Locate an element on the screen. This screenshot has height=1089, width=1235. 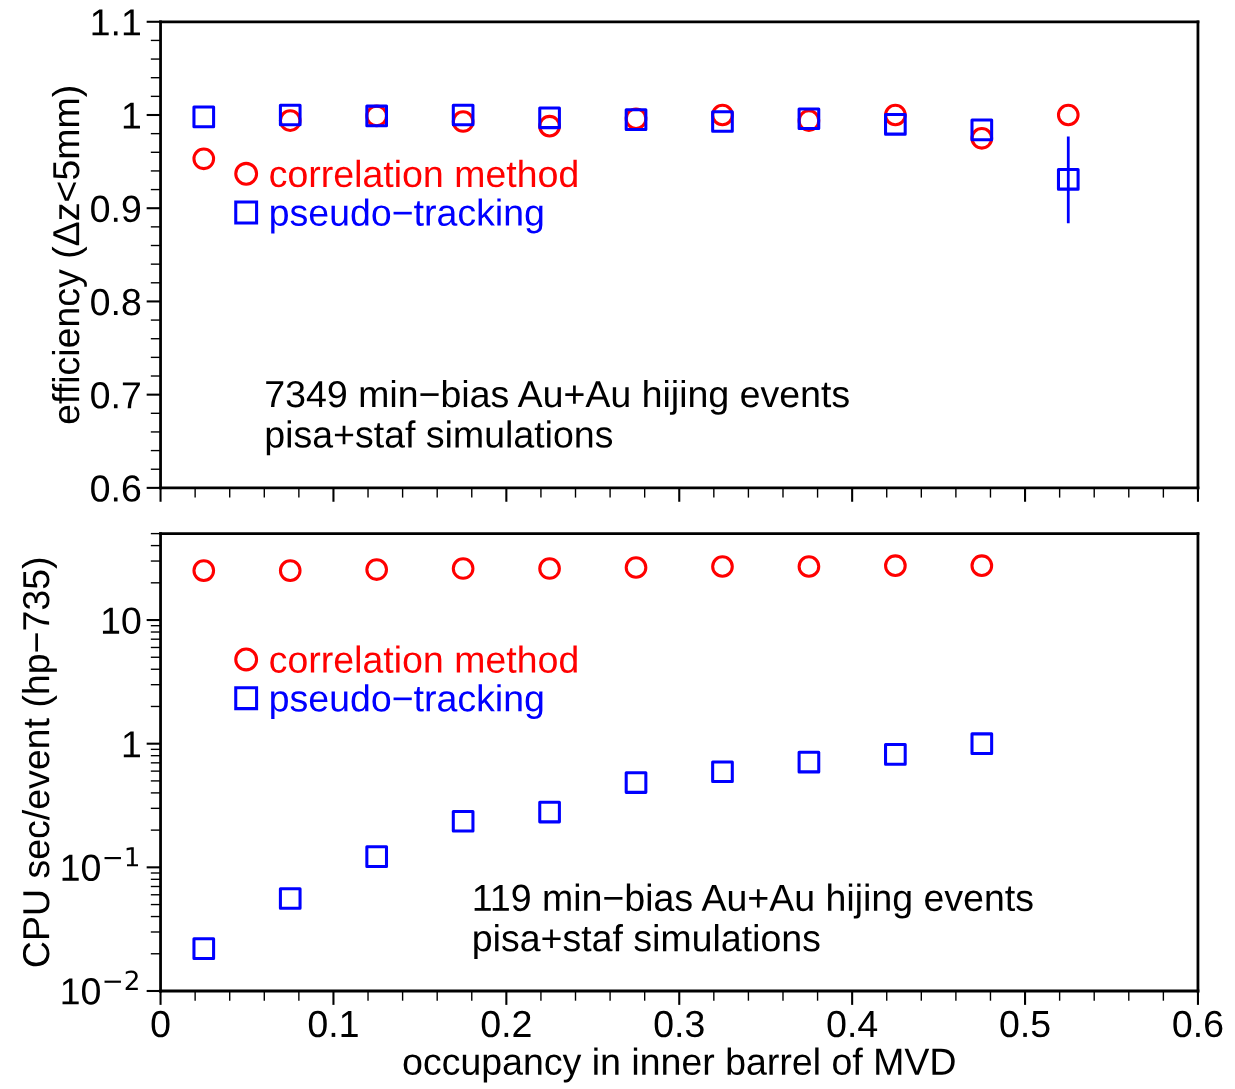
y-tick-label: 10 is located at coordinates (121, 620).